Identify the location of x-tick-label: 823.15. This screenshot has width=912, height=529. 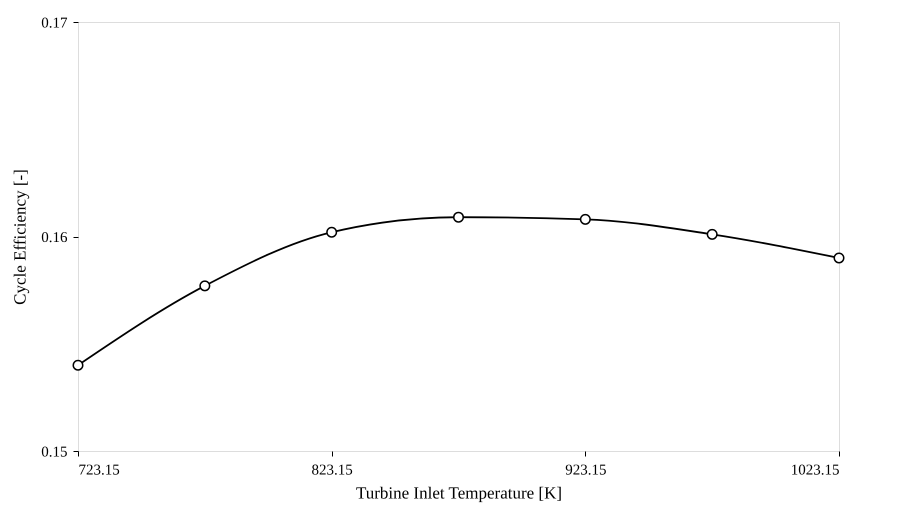
(332, 470).